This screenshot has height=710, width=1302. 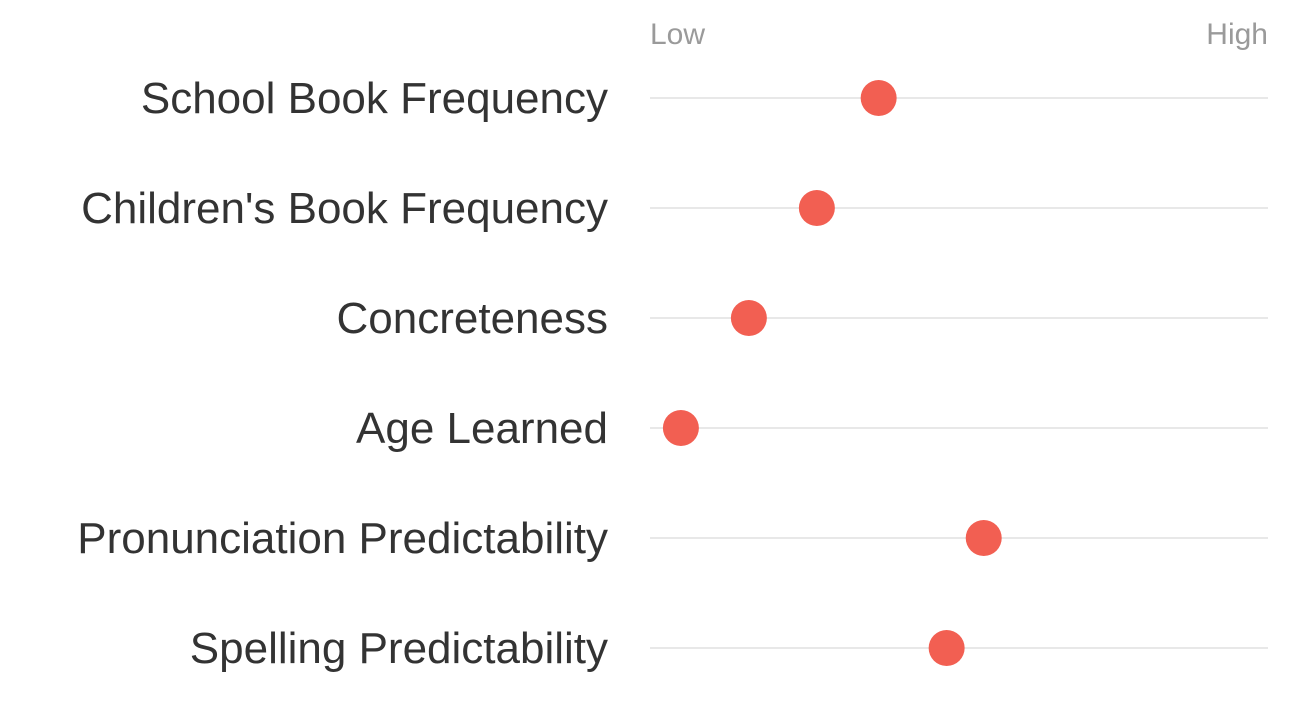 I want to click on scale-label-low: Low, so click(x=677, y=34).